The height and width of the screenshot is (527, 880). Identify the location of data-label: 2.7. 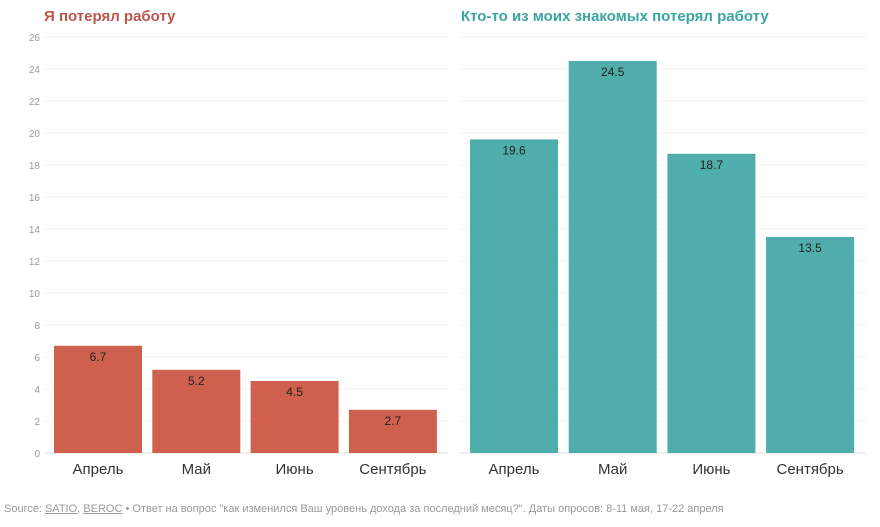
(393, 421).